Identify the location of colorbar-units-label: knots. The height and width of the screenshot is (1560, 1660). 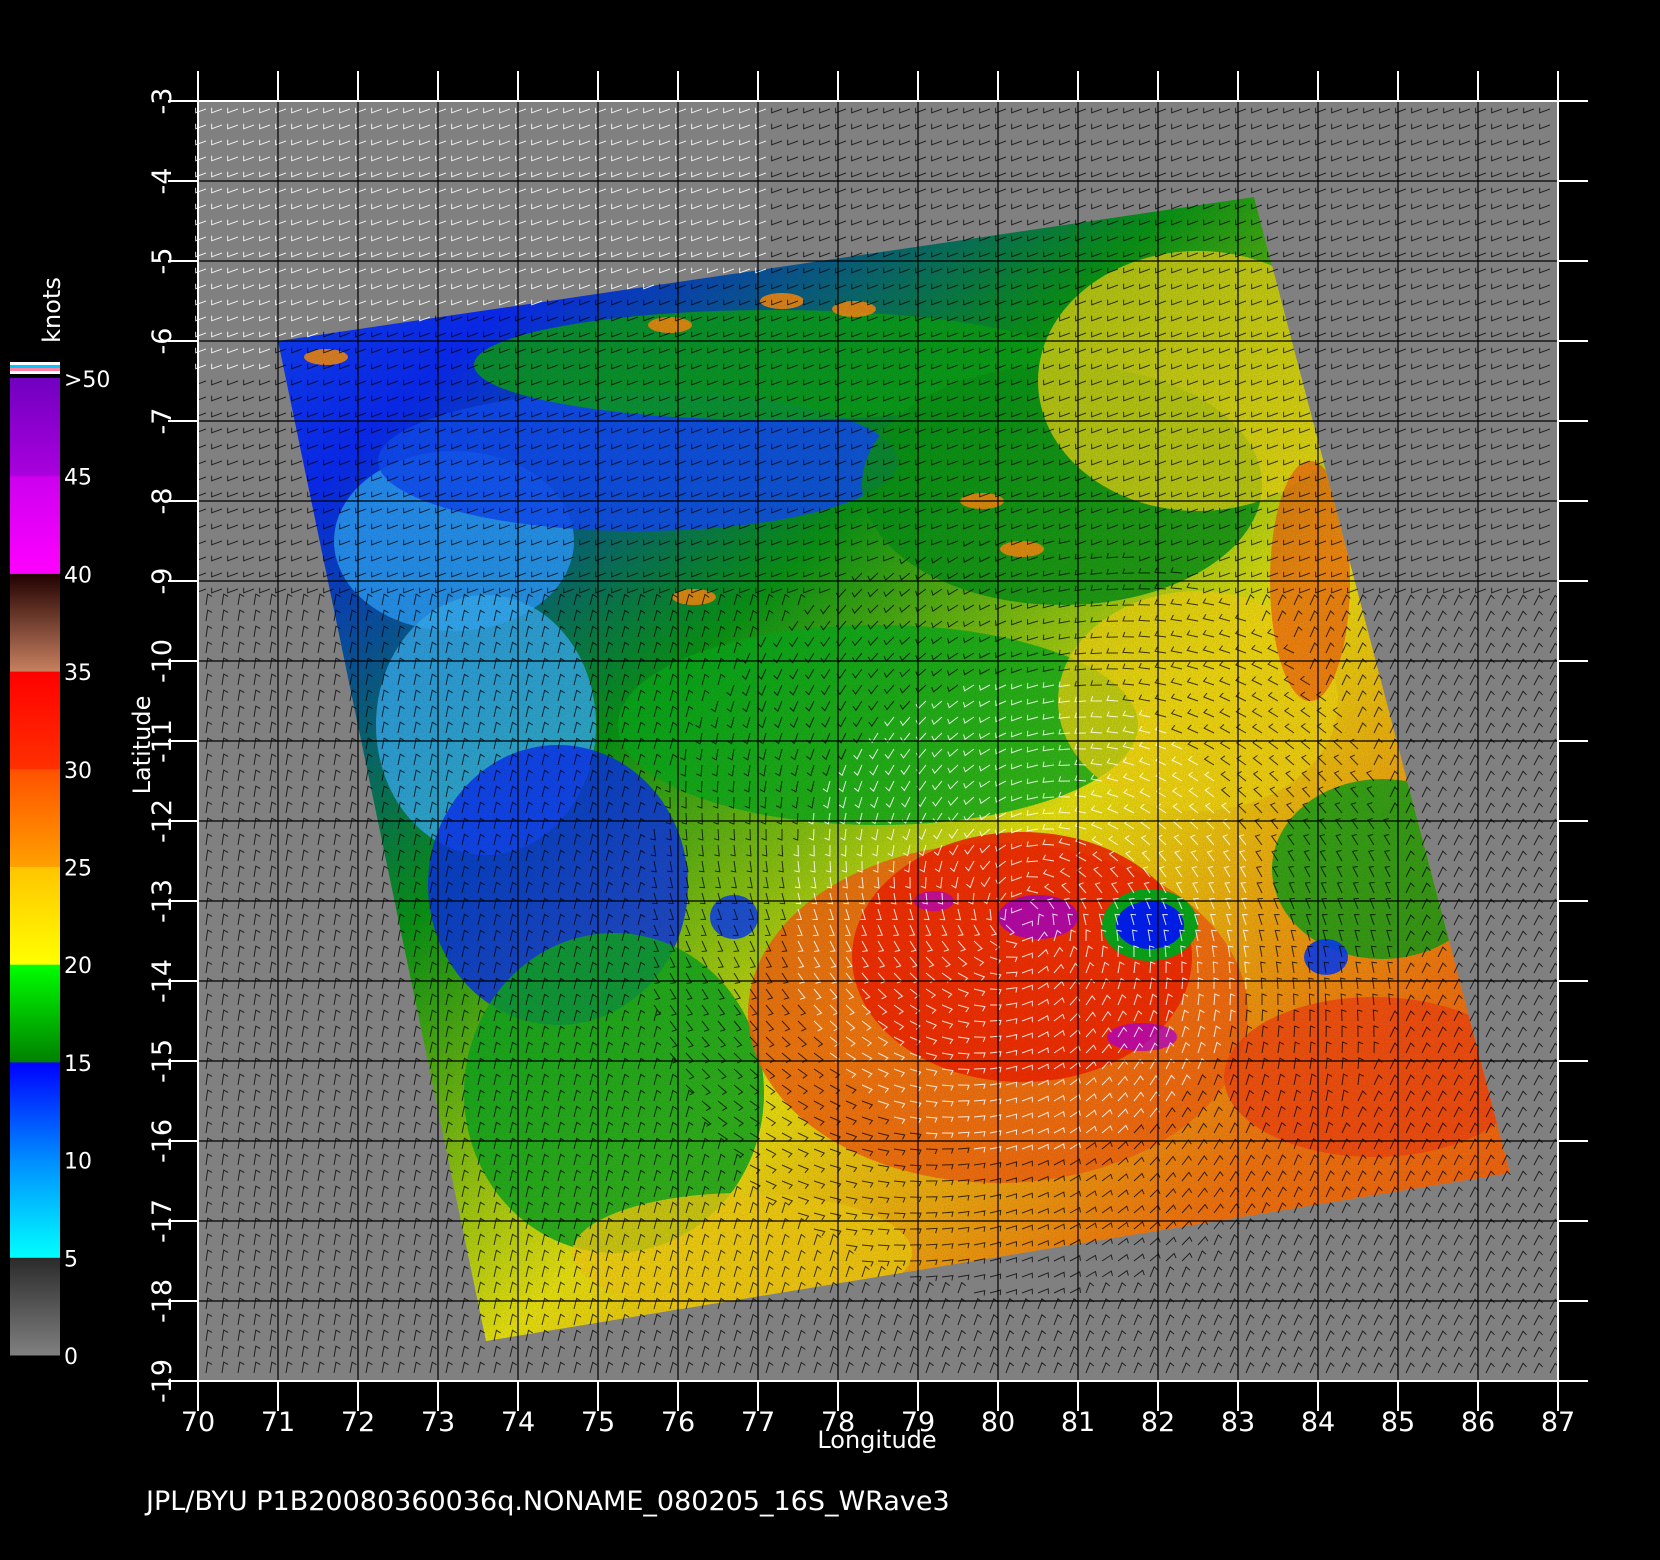
(52, 310).